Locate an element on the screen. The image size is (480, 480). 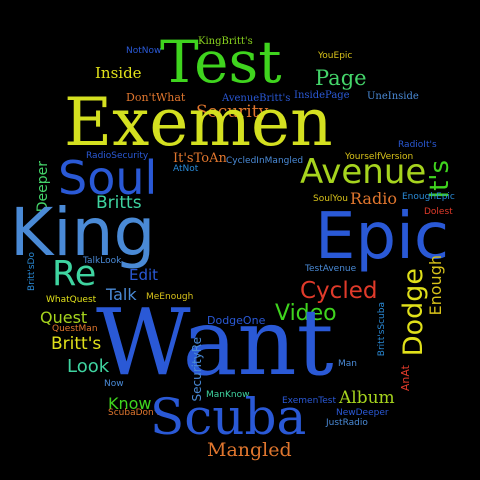
word-dodgeone: DodgeOne is located at coordinates (236, 320).